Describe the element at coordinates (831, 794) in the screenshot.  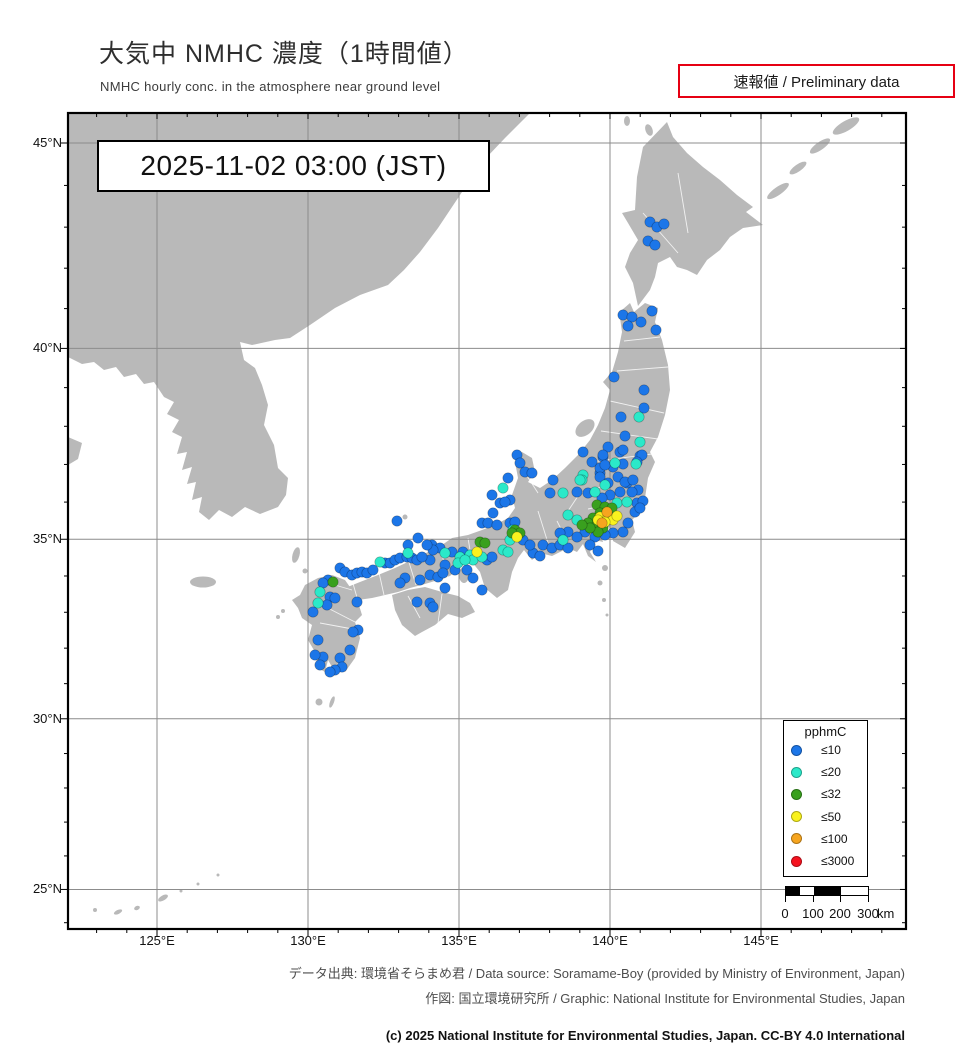
I see `legend-label: ≤32` at that location.